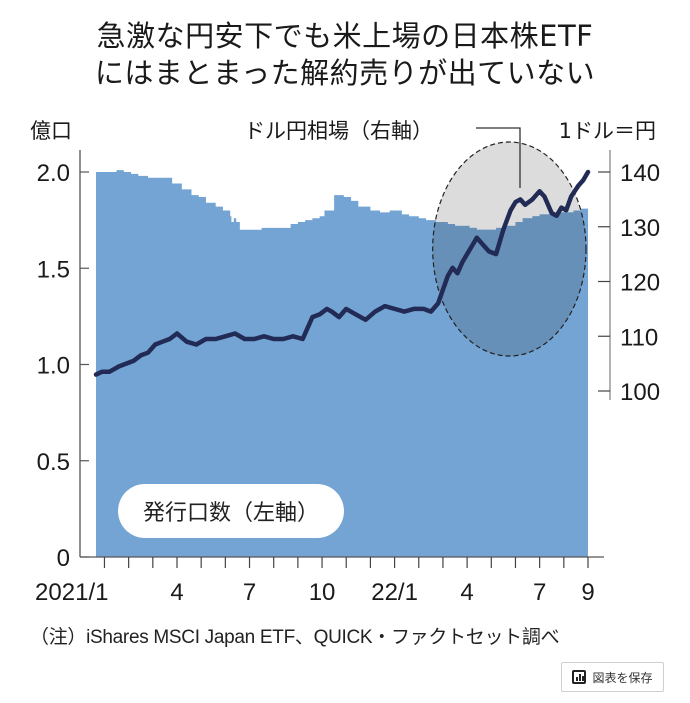 The width and height of the screenshot is (690, 703). What do you see at coordinates (345, 36) in the screenshot?
I see `chart-title-line1: 急激な円安下でも米上場の日本株ETF` at bounding box center [345, 36].